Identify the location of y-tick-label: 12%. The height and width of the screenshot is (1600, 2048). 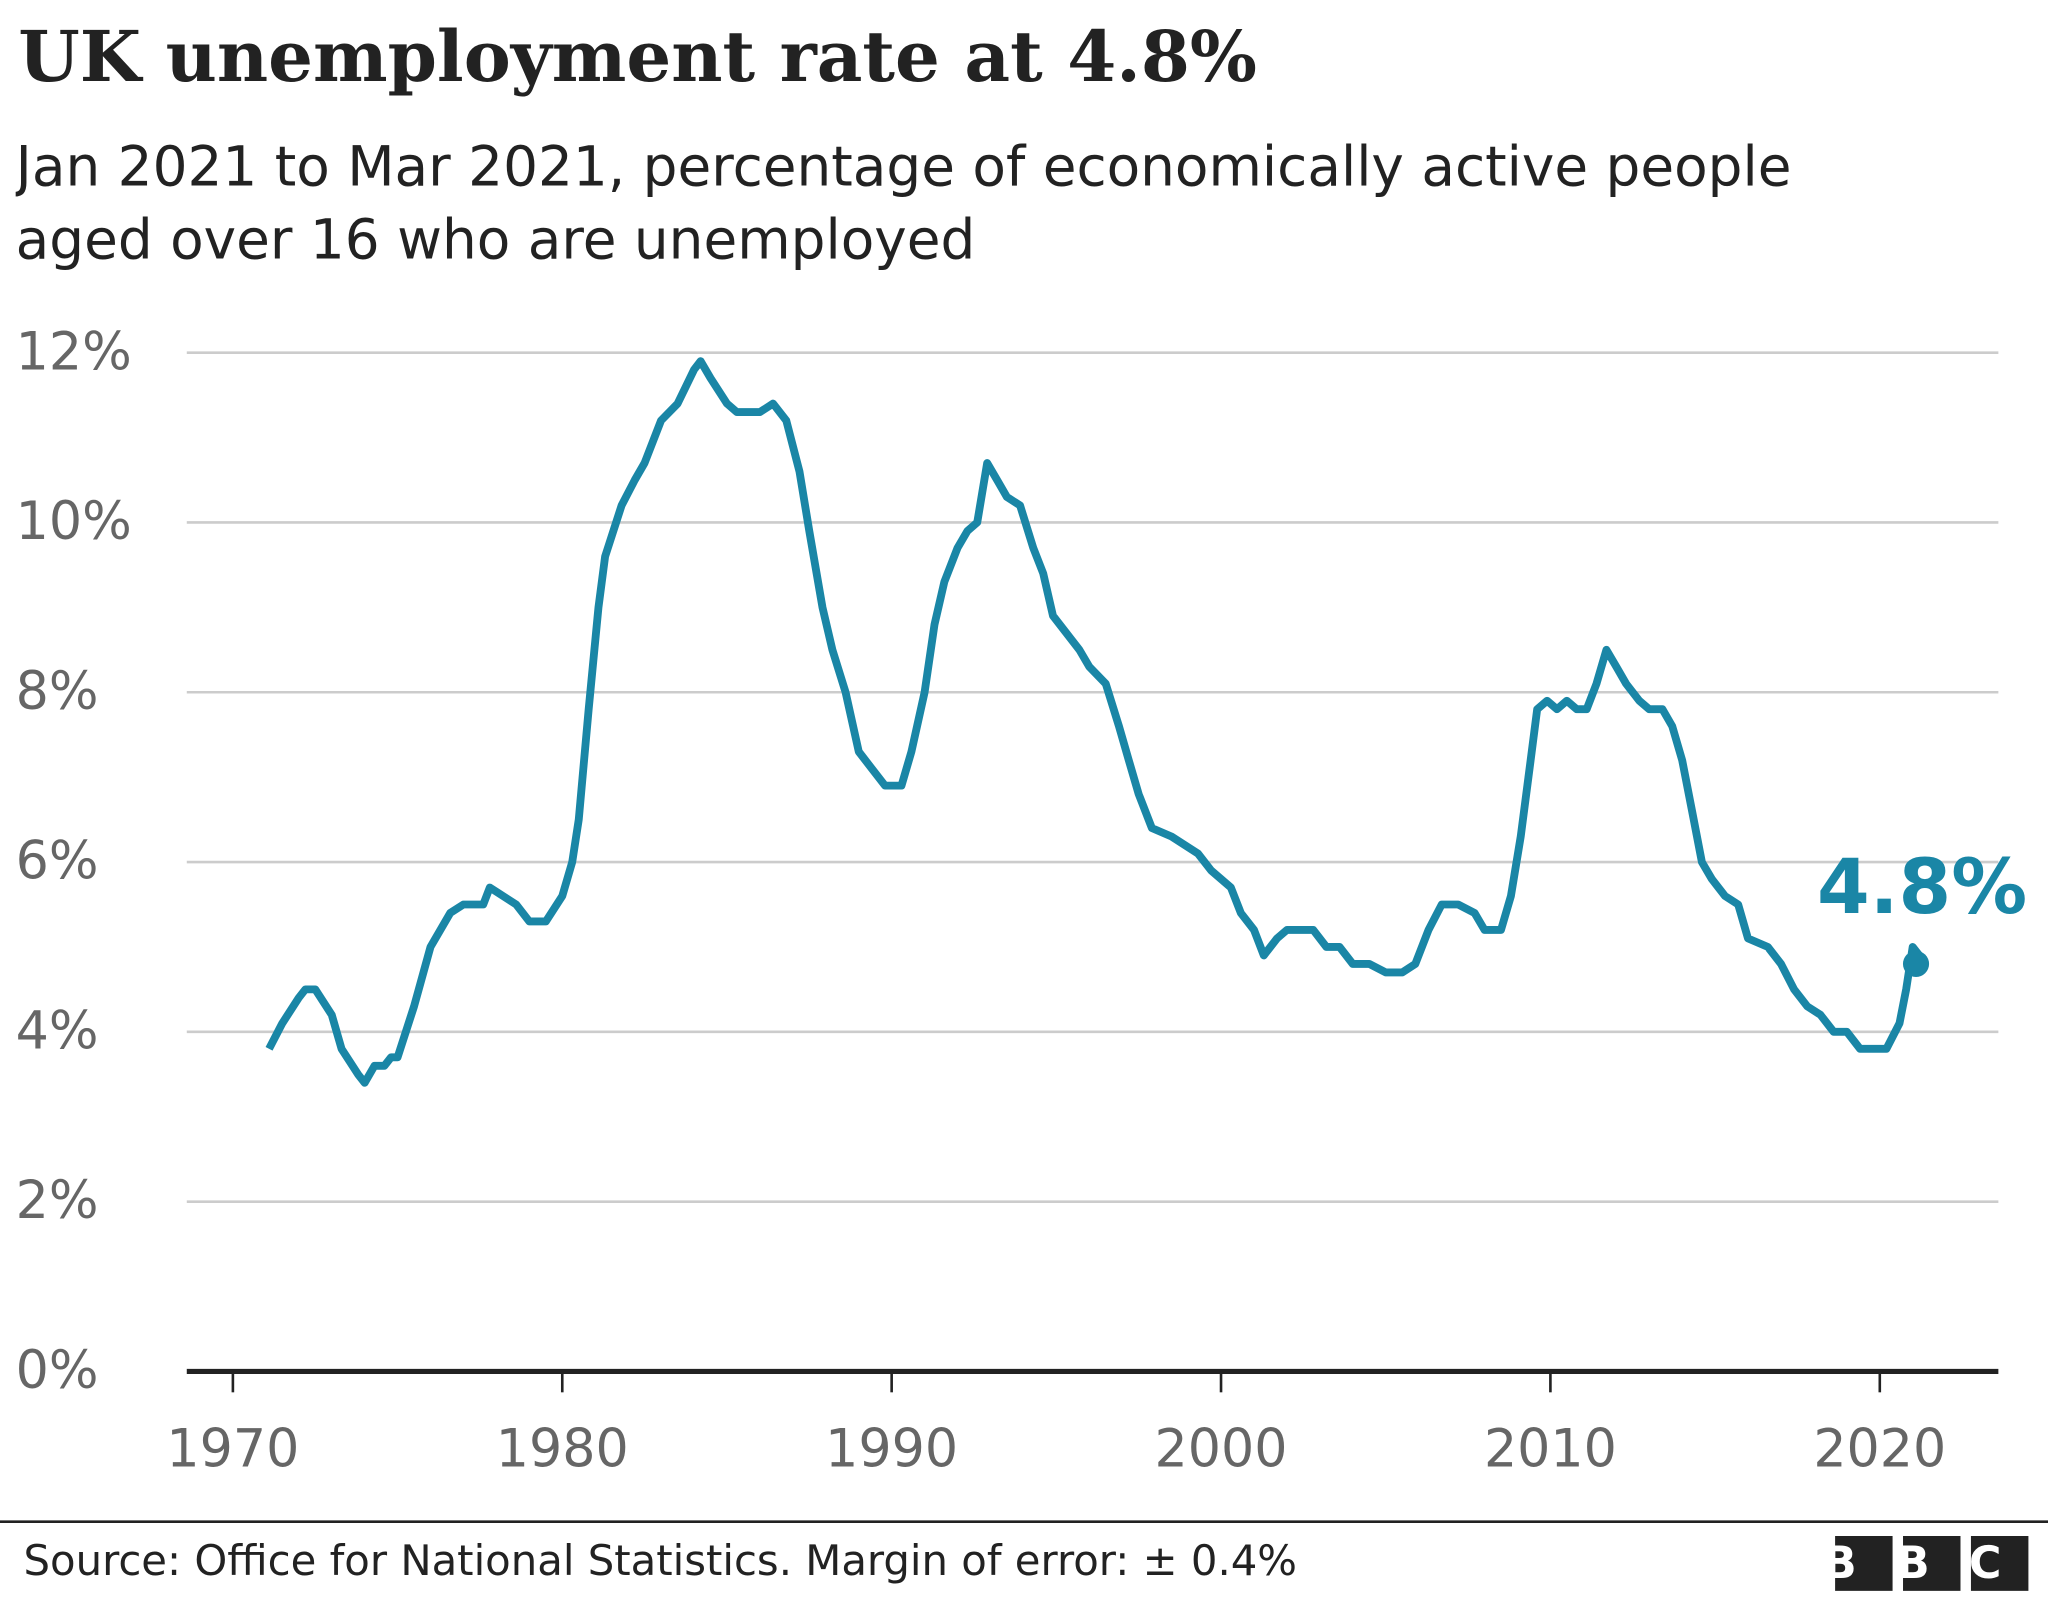
(74, 352).